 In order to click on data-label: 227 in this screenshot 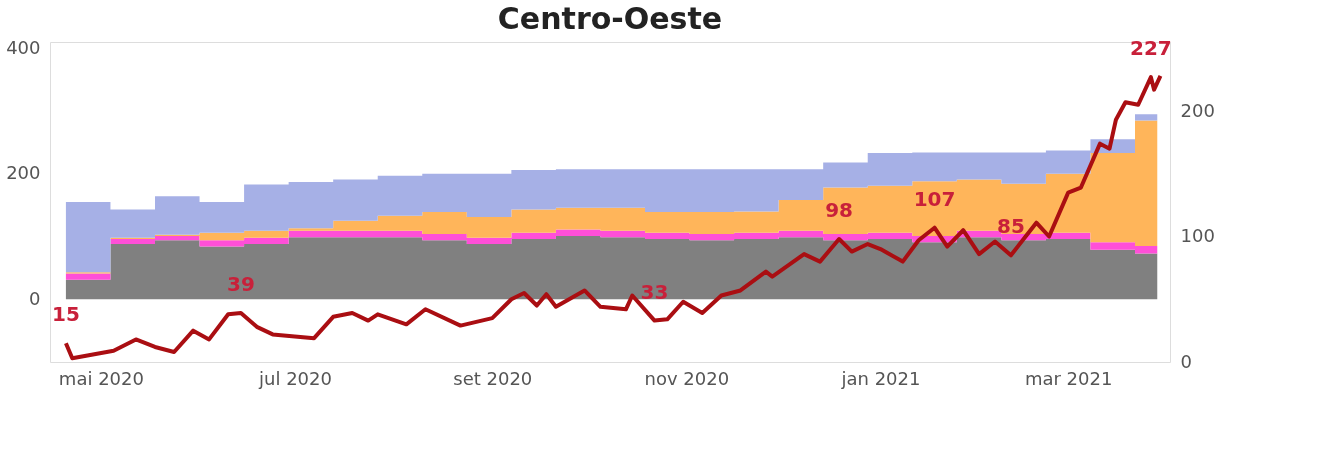, I will do `click(1151, 48)`.